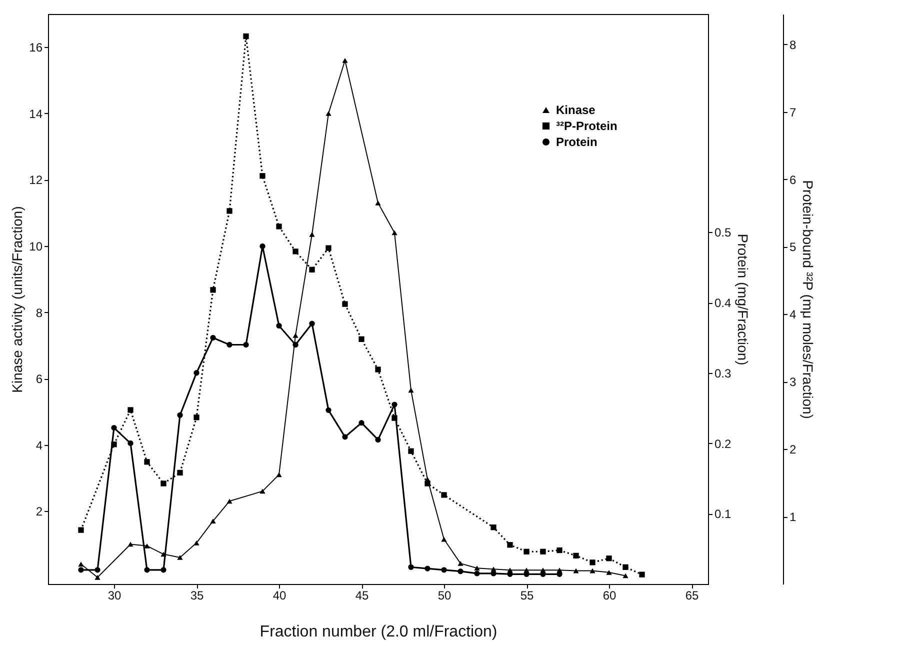 Image resolution: width=902 pixels, height=657 pixels. I want to click on y3-tick-label: 2, so click(793, 449).